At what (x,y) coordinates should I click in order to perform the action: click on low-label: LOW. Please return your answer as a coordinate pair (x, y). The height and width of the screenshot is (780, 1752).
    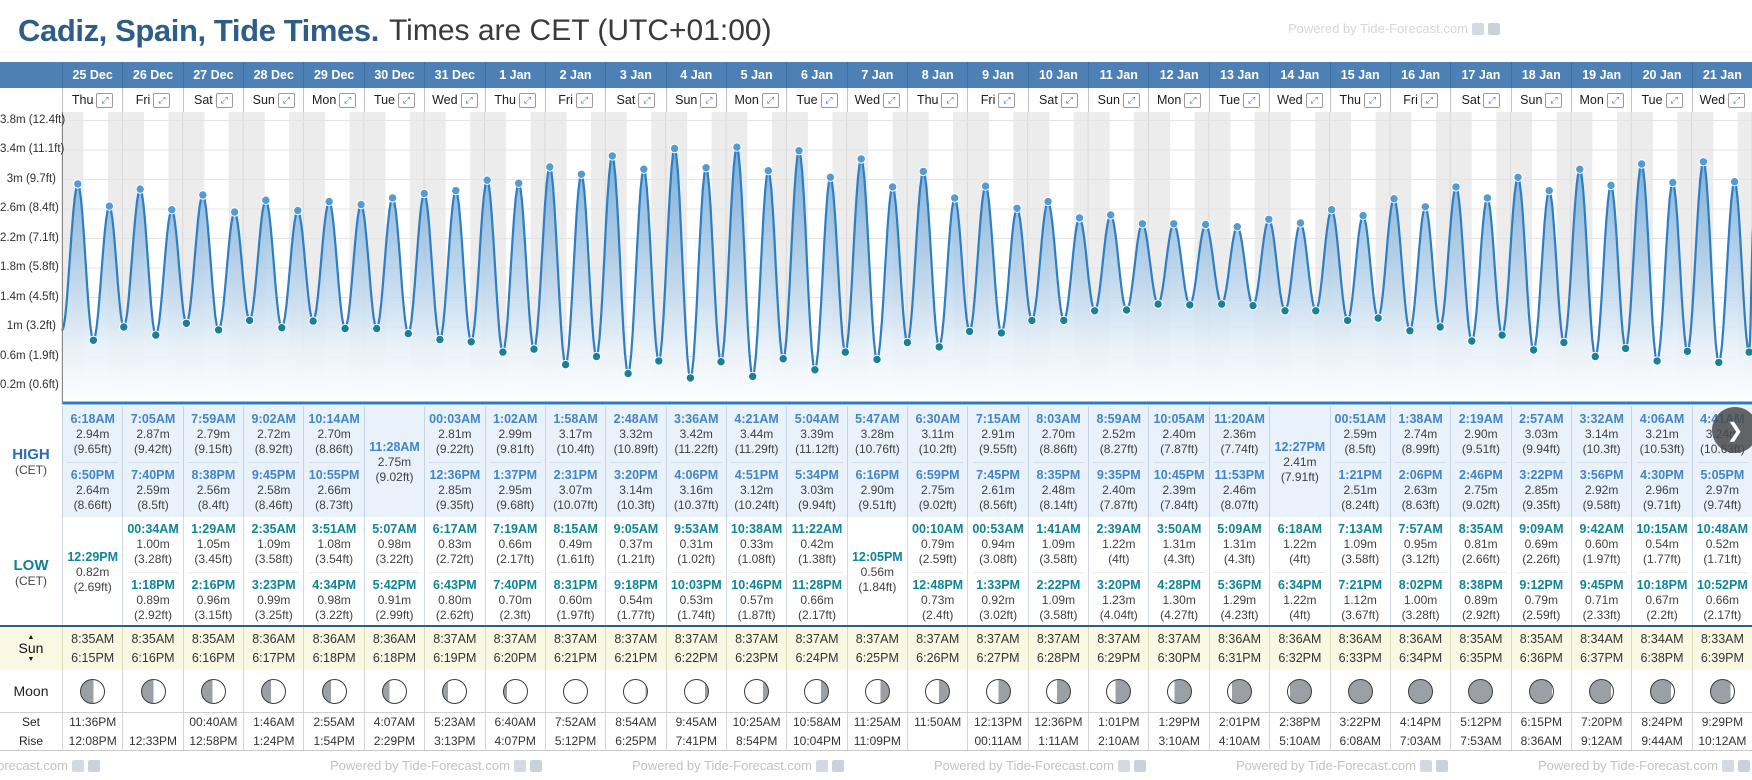
    Looking at the image, I should click on (31, 565).